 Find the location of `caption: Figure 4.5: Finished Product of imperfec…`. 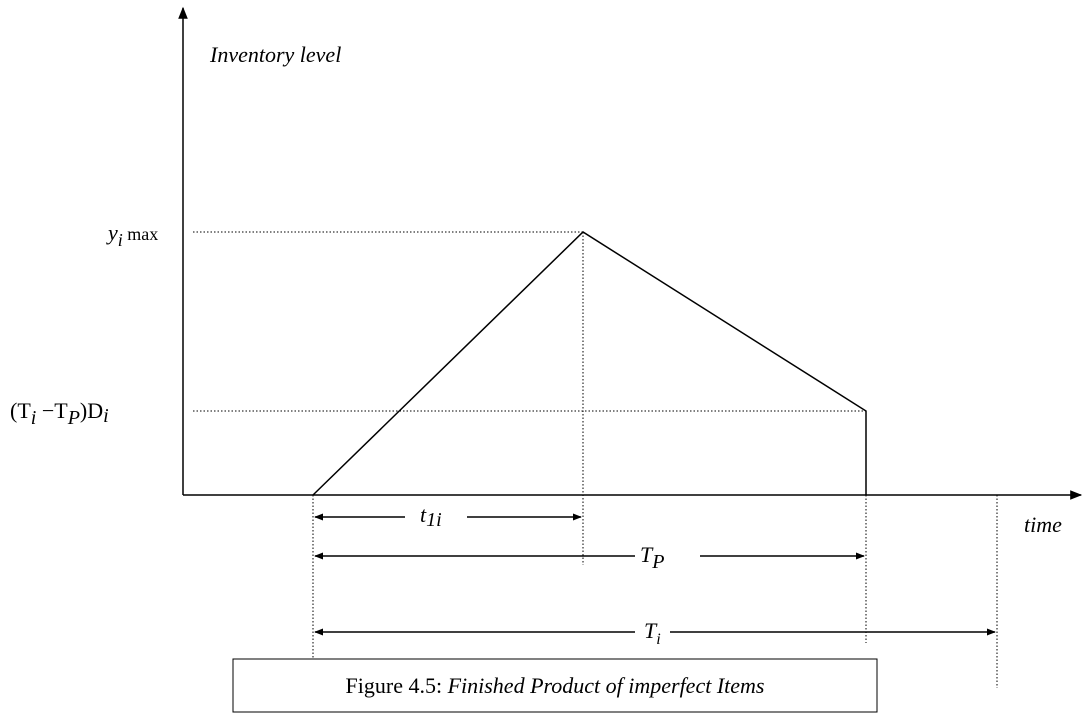

caption: Figure 4.5: Finished Product of imperfec… is located at coordinates (555, 685).